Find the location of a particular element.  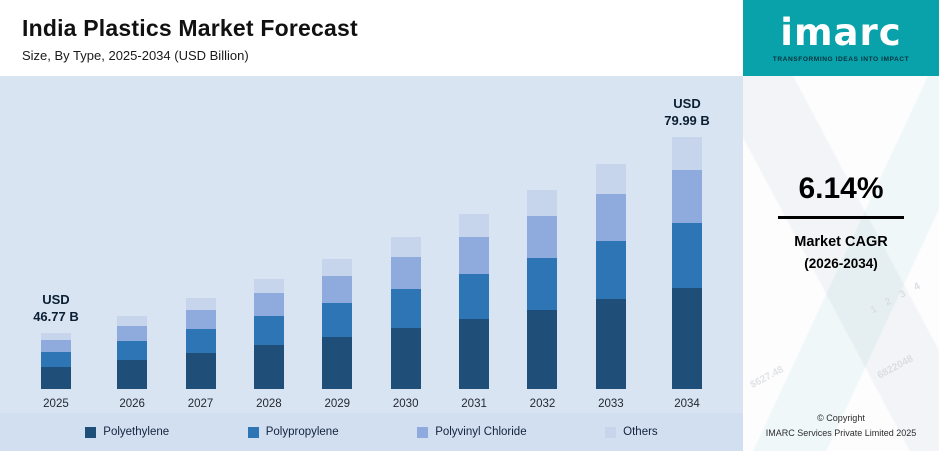

bar-group: USD 46.77 B 2025 is located at coordinates (56, 352).